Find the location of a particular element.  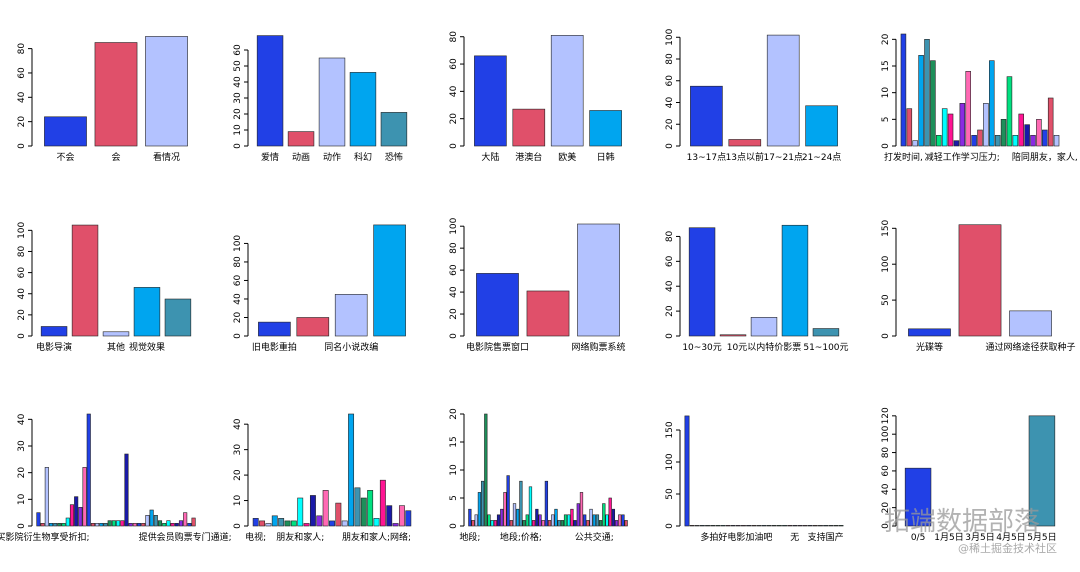

y-tick-label: 100 is located at coordinates (886, 263).